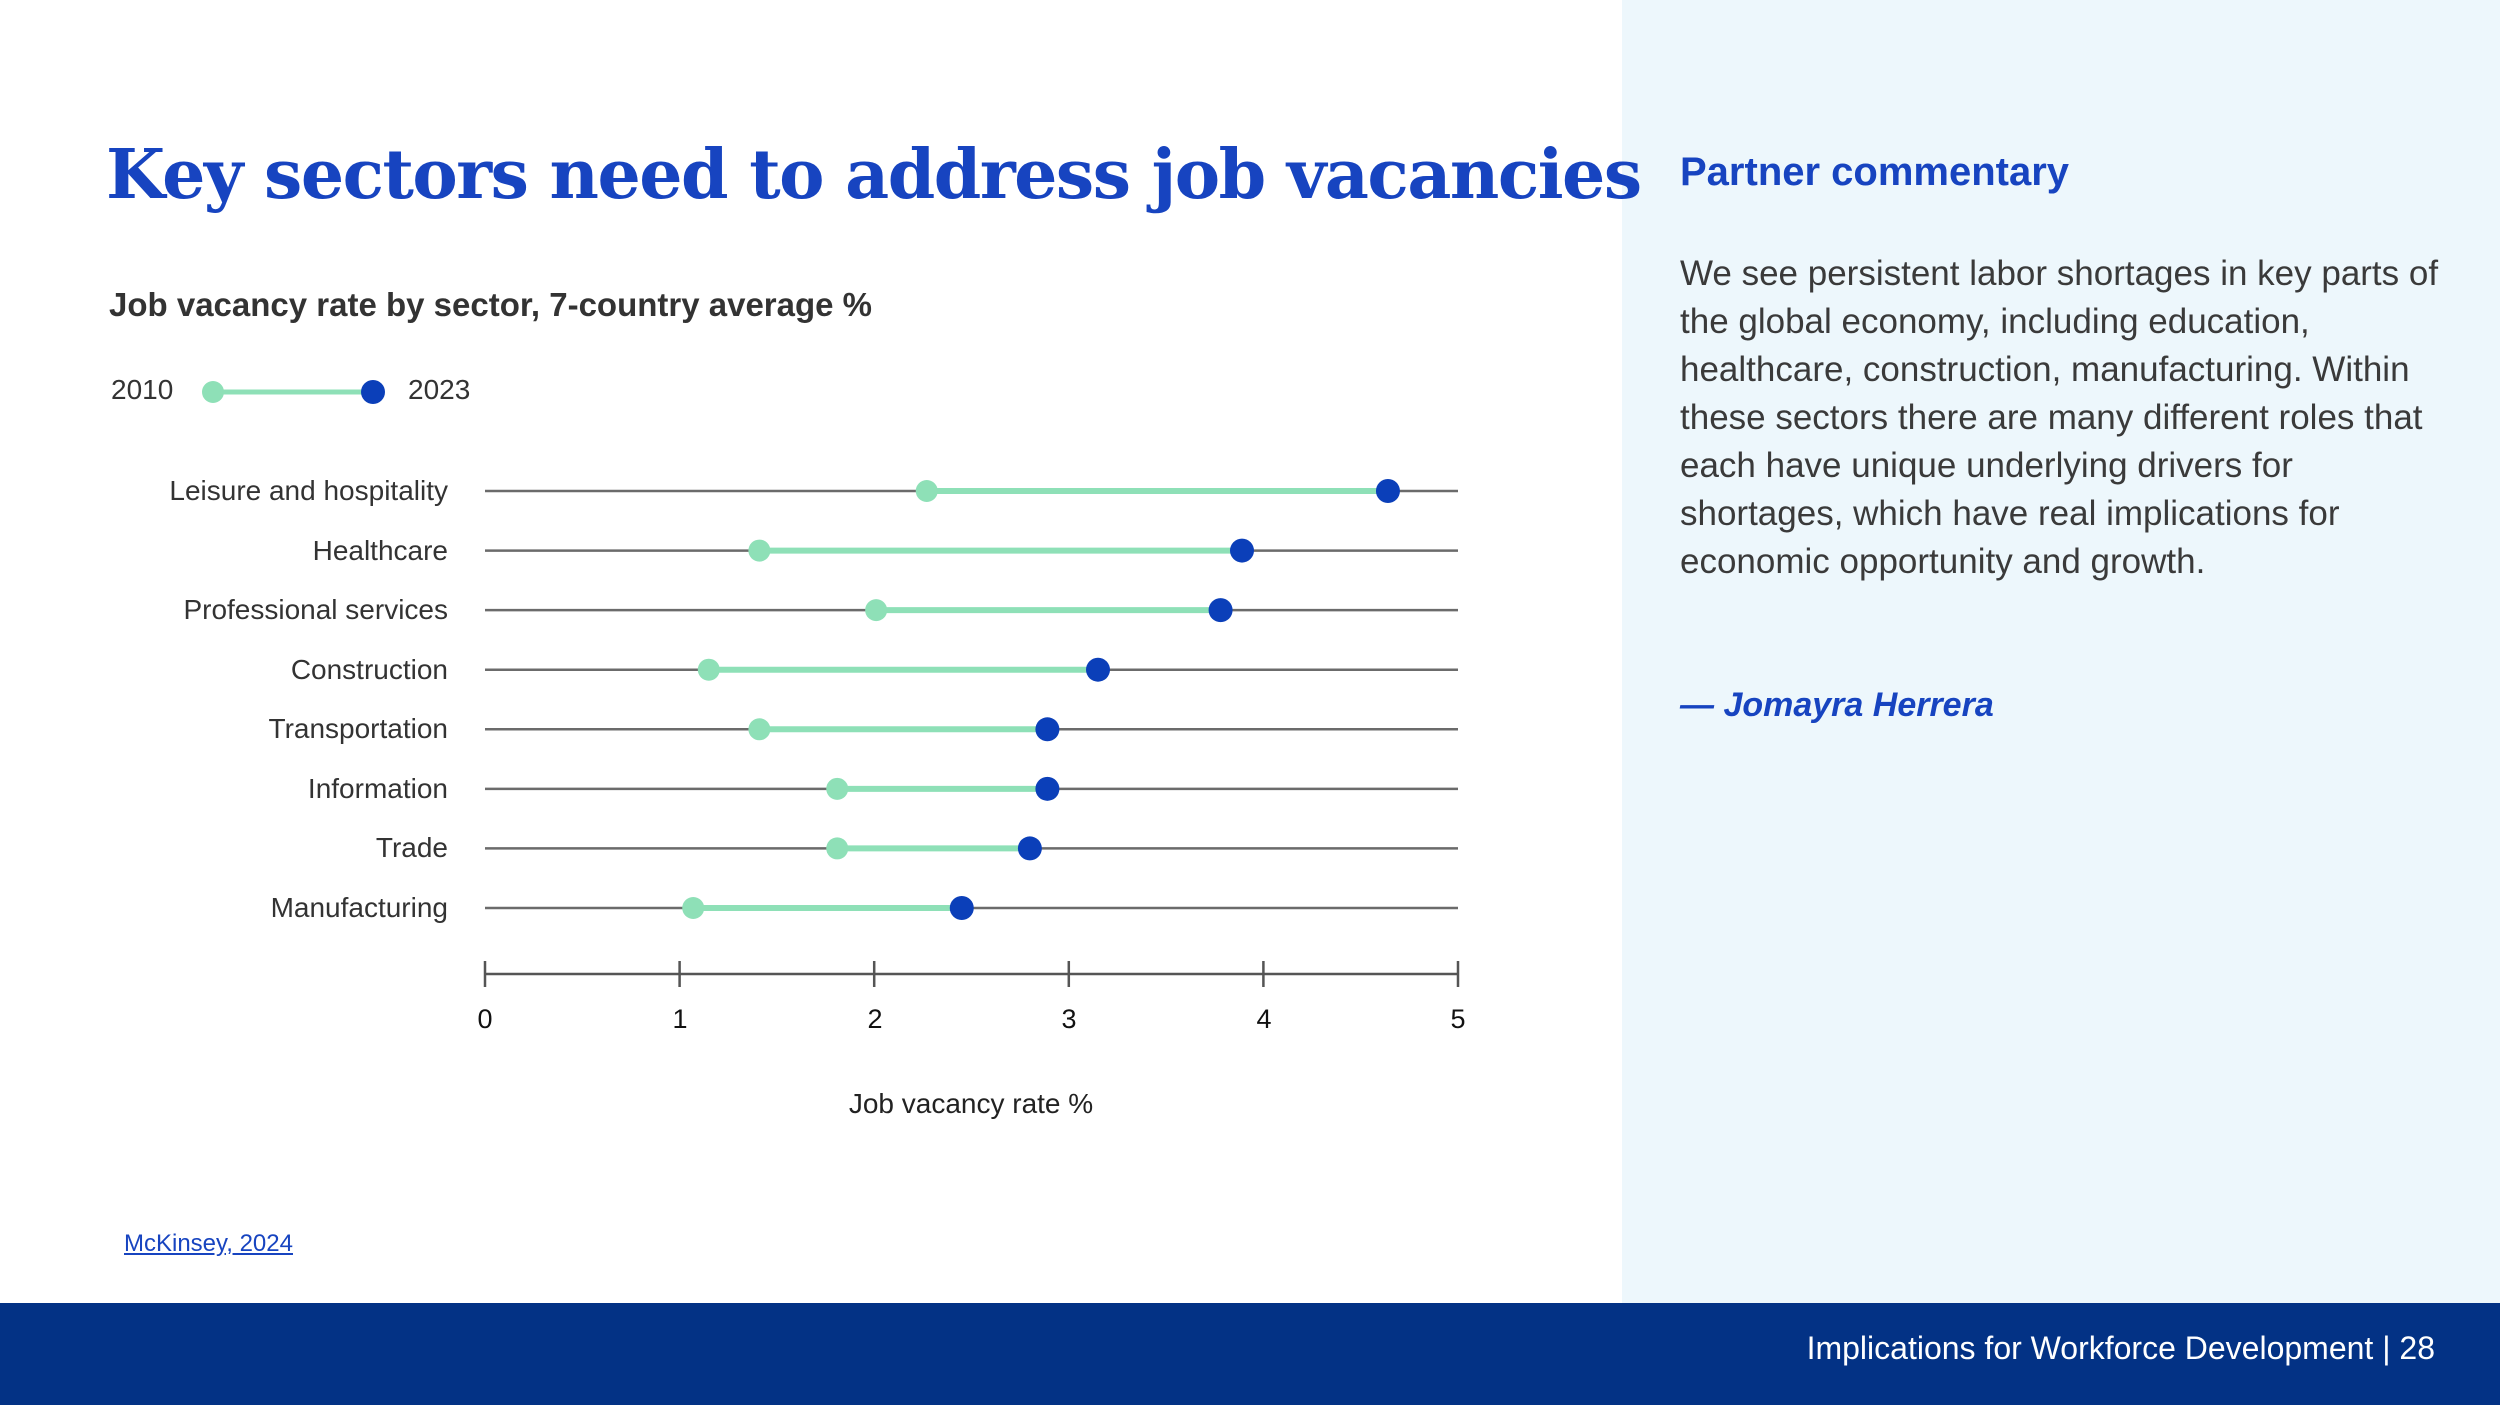  What do you see at coordinates (1837, 705) in the screenshot?
I see `commentary-author: — Jomayra Herrera` at bounding box center [1837, 705].